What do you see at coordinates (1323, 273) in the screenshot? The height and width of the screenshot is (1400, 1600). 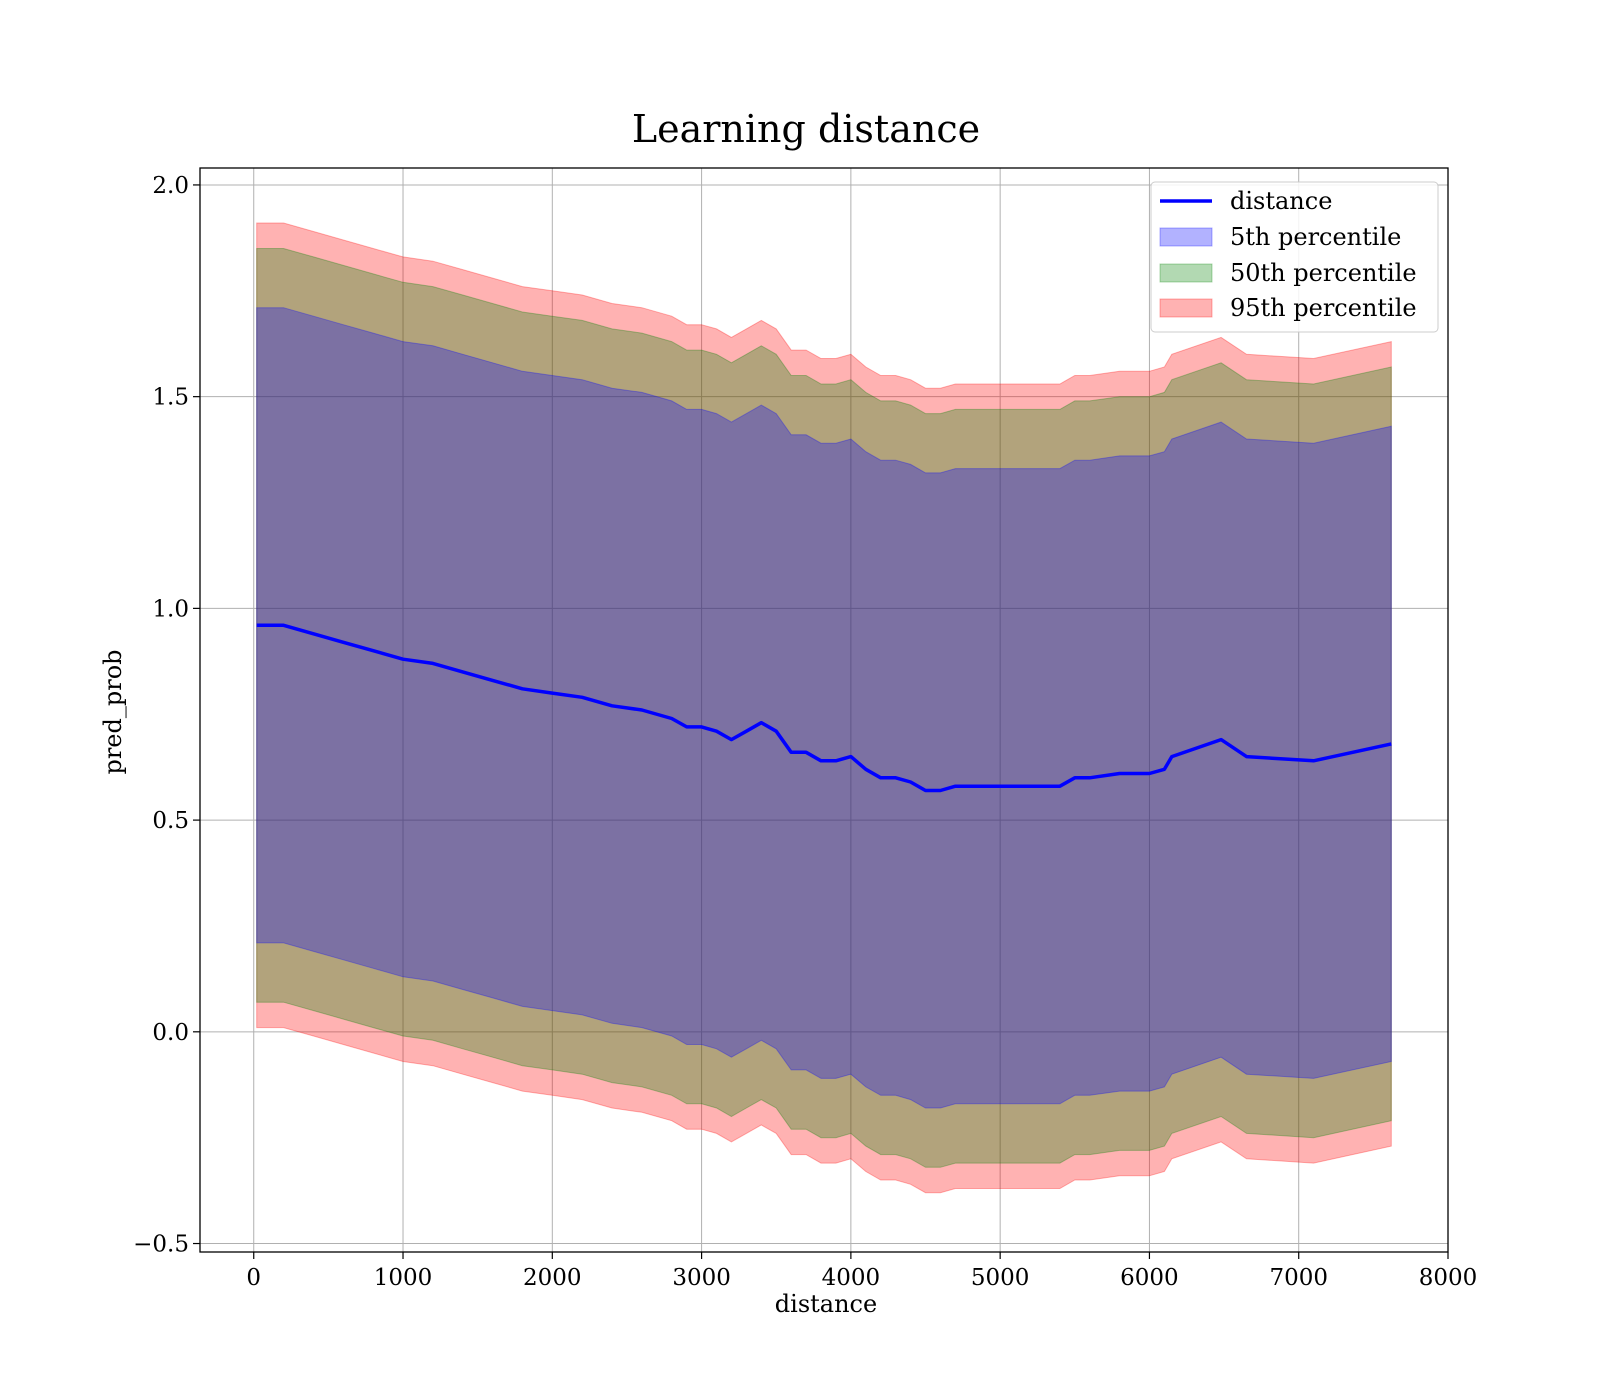 I see `legend-label-50th: 50th percentile` at bounding box center [1323, 273].